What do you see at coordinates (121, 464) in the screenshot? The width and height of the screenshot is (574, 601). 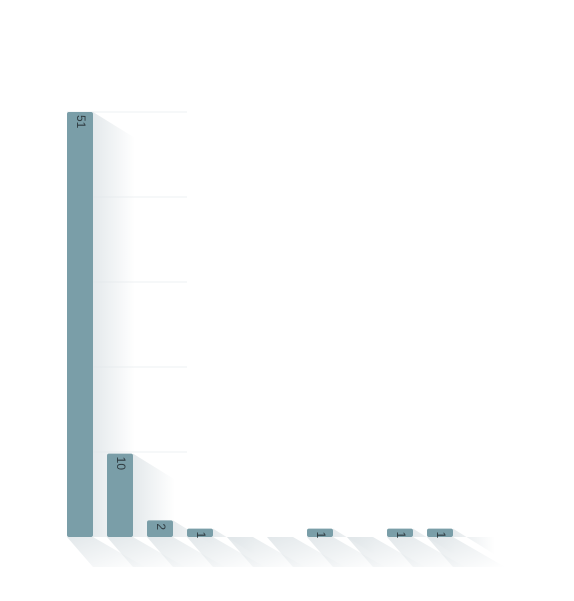 I see `data-label: 10` at bounding box center [121, 464].